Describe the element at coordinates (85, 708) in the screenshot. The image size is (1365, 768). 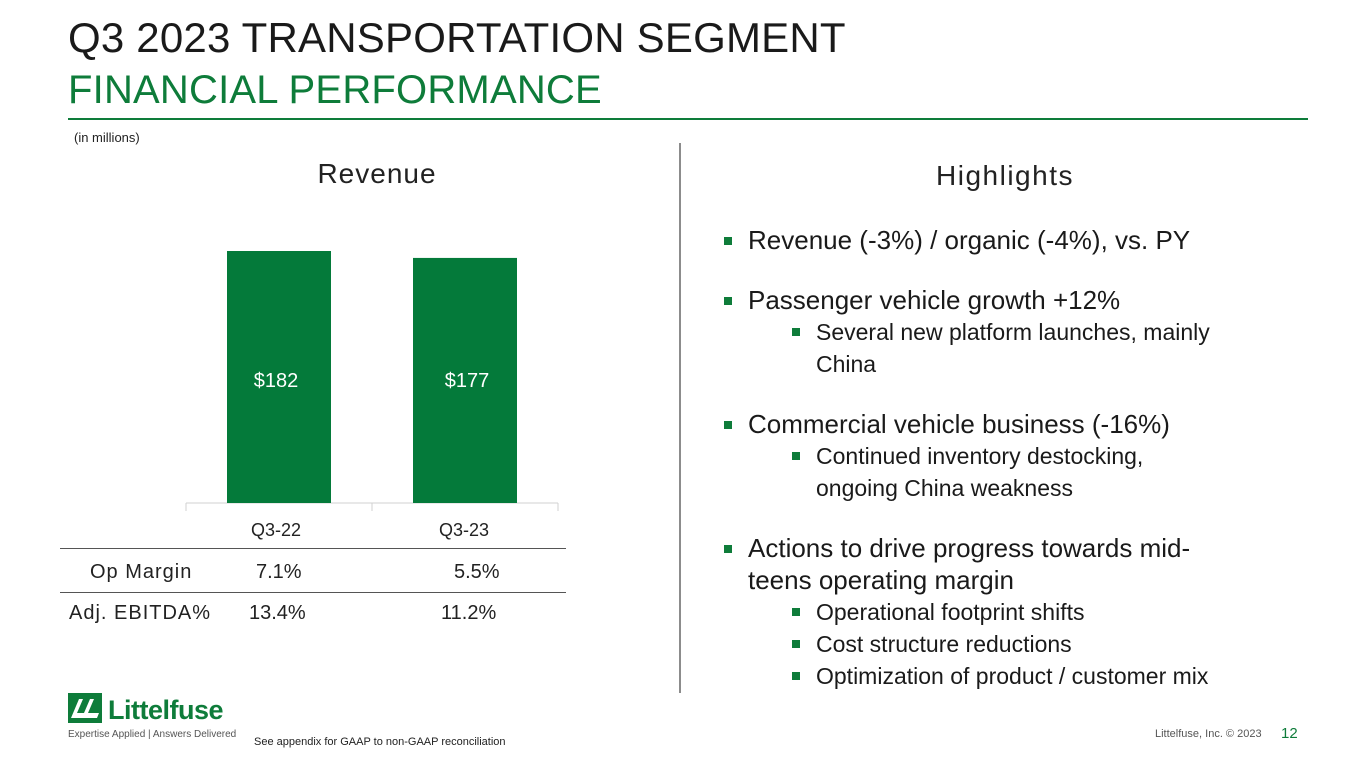
I see `littelfuse-logo-icon` at that location.